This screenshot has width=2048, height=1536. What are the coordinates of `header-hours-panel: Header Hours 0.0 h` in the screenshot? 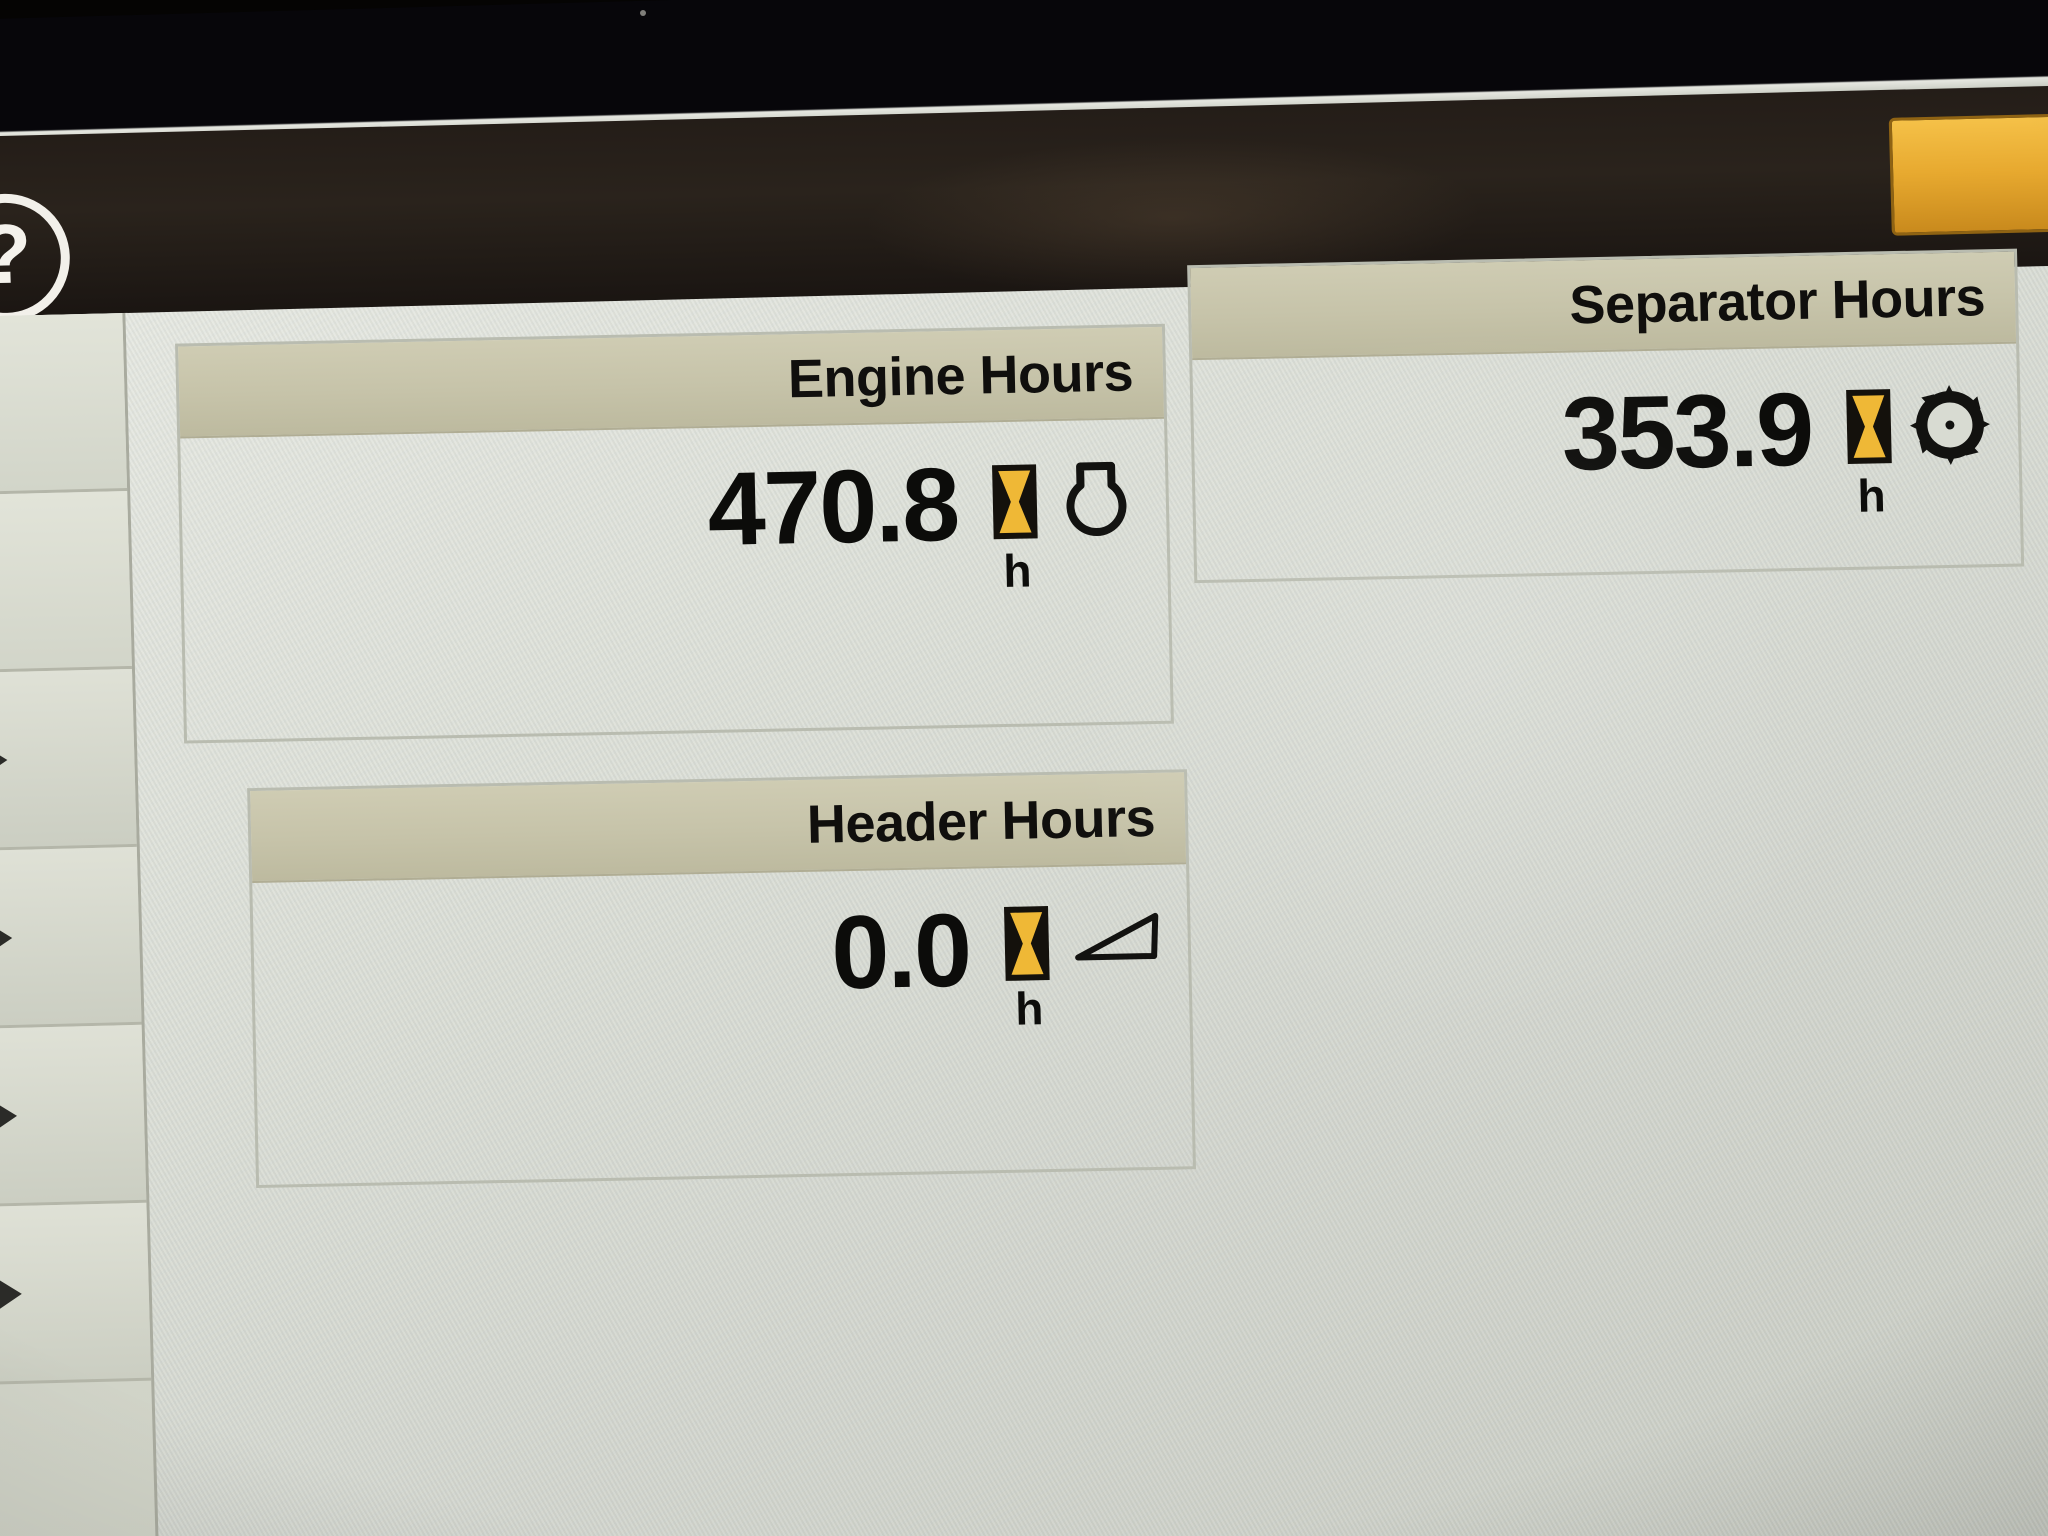 It's located at (721, 979).